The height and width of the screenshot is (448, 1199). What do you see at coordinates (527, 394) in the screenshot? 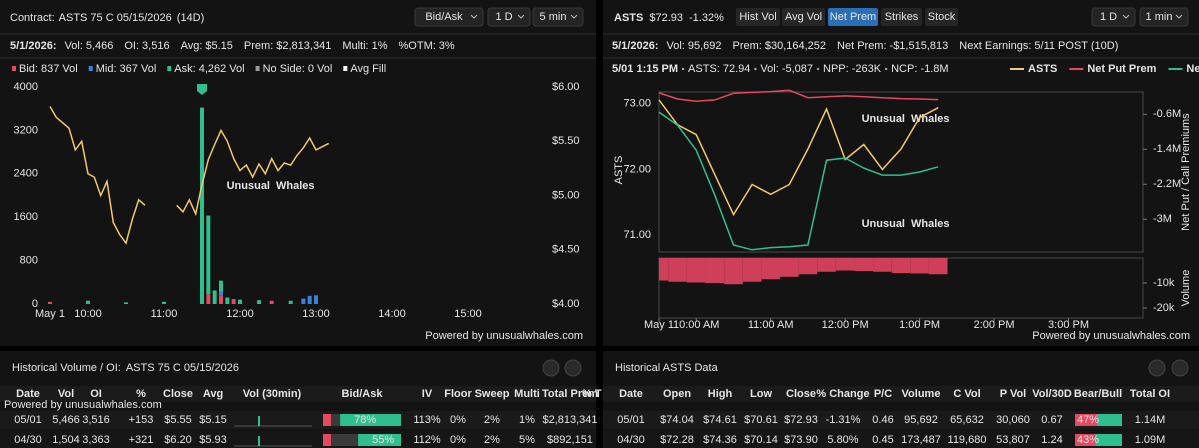
I see `column-header: Multi` at bounding box center [527, 394].